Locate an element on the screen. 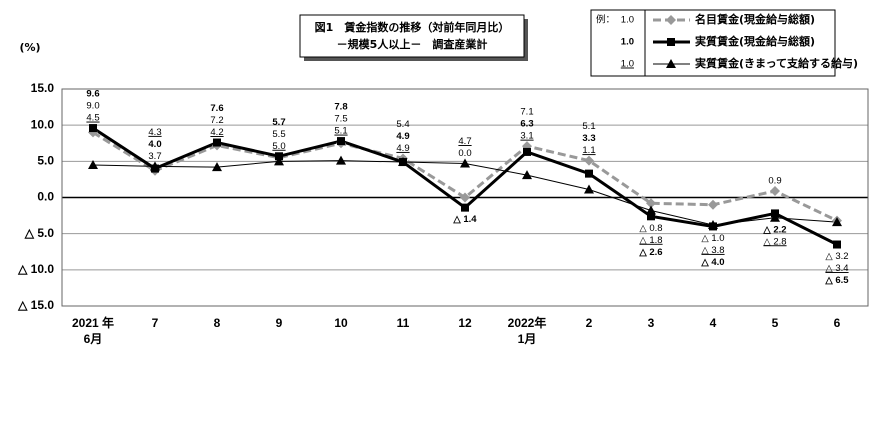  x-tick-label: 9 is located at coordinates (279, 323).